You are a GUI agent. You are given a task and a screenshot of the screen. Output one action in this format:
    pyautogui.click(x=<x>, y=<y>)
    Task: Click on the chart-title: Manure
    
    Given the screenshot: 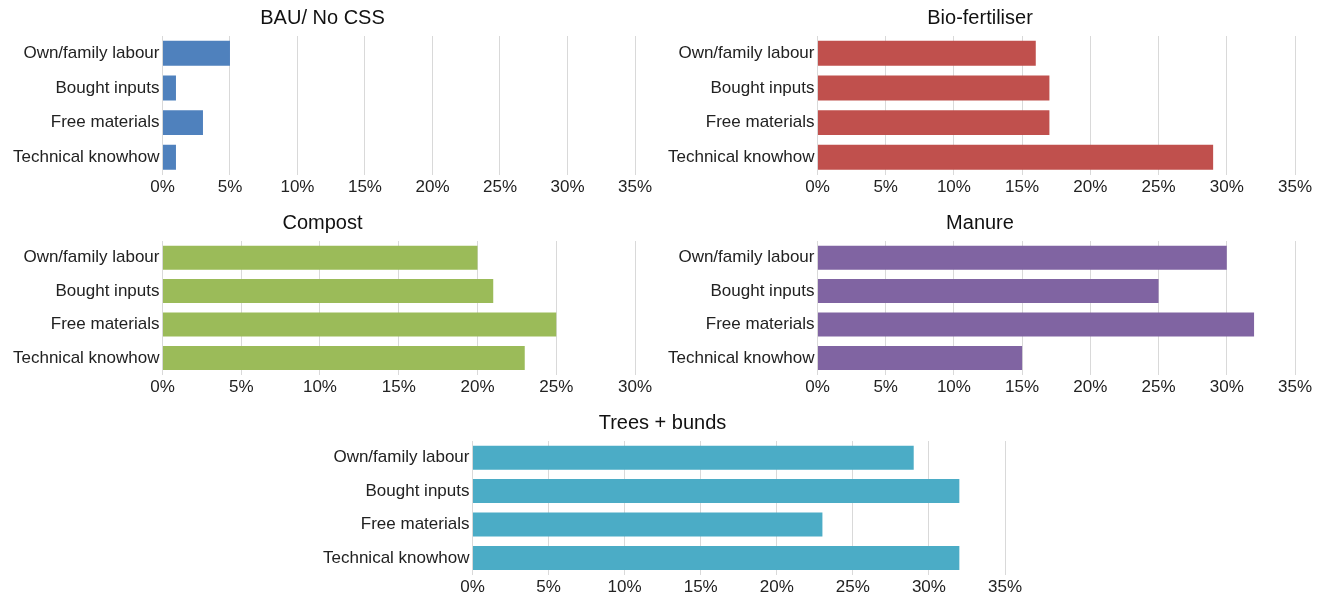 What is the action you would take?
    pyautogui.click(x=980, y=221)
    